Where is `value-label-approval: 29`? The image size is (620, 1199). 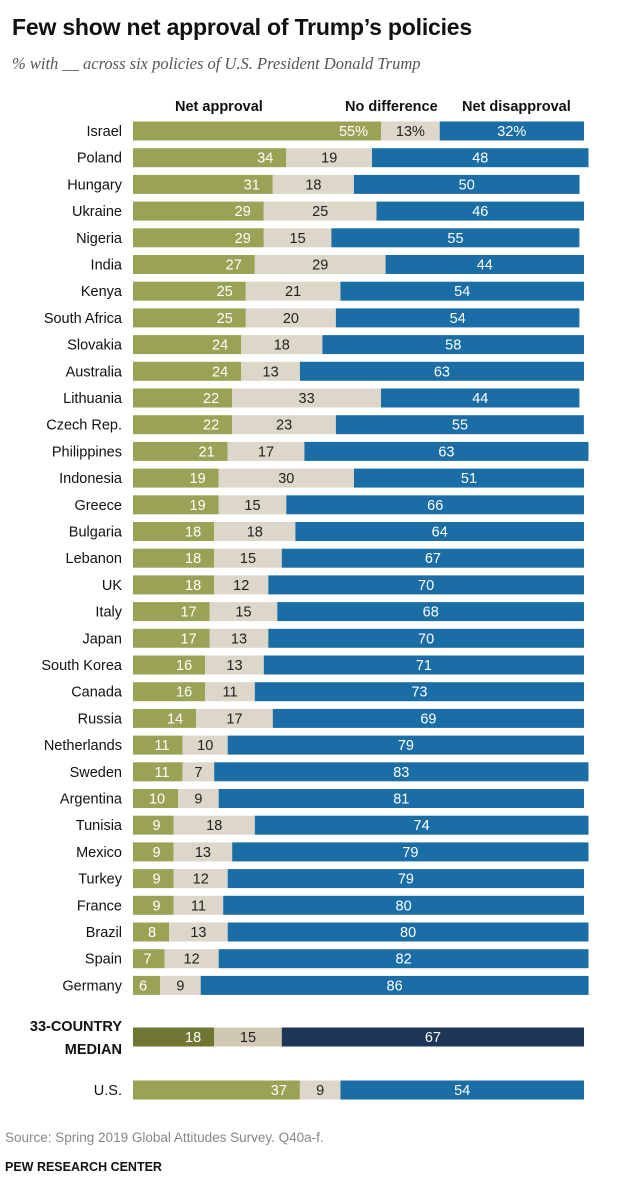 value-label-approval: 29 is located at coordinates (243, 239).